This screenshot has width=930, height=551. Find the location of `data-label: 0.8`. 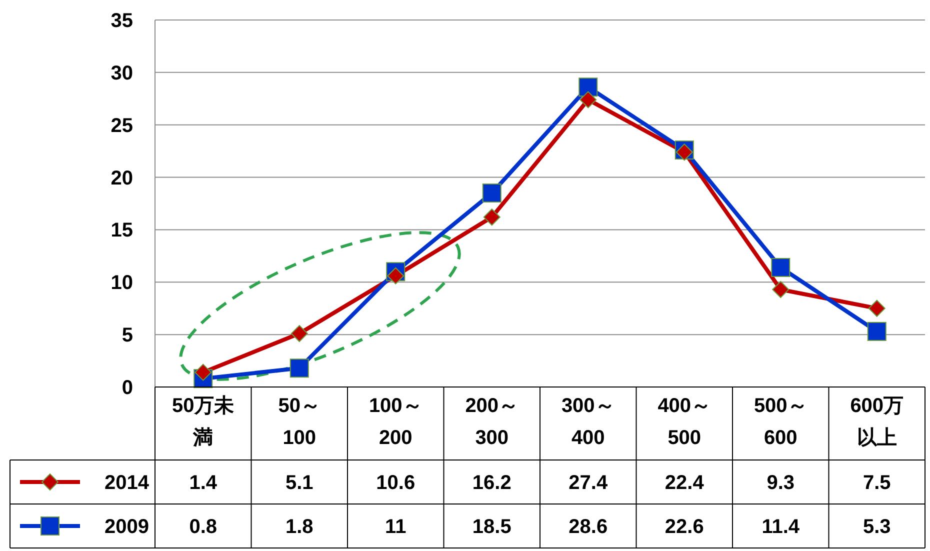

data-label: 0.8 is located at coordinates (203, 527).